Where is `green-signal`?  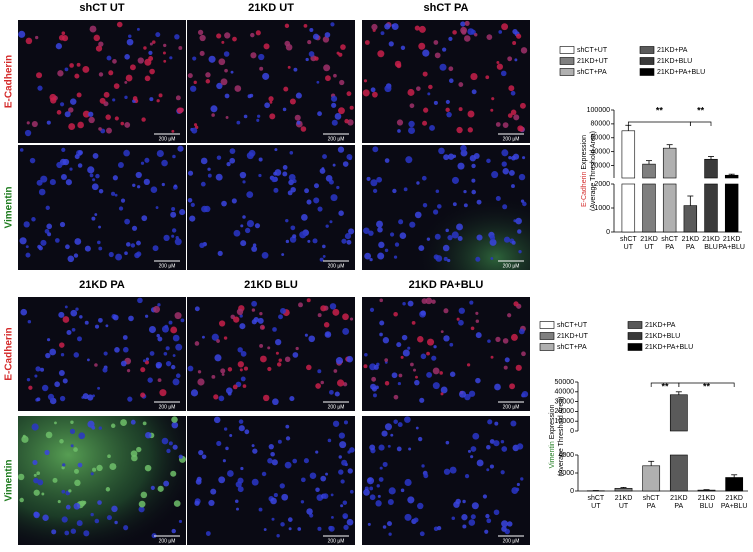 green-signal is located at coordinates (102, 480).